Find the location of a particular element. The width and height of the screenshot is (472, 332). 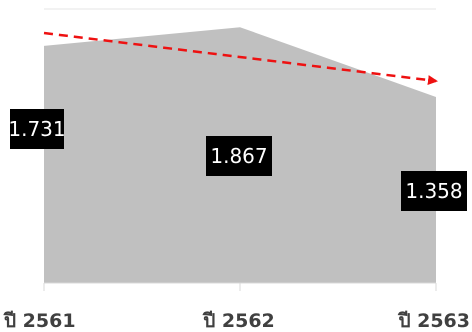

data-label-text: 1.731 is located at coordinates (36, 129).